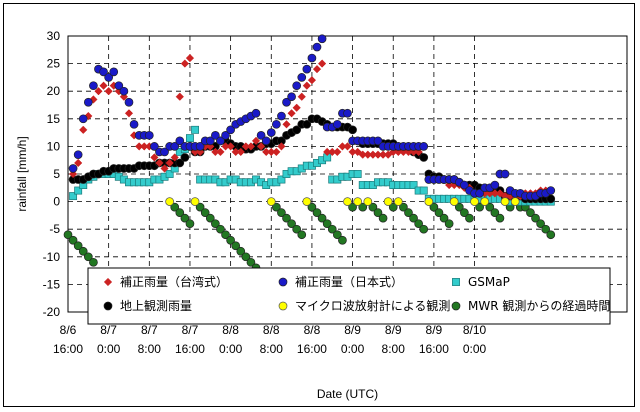 The width and height of the screenshot is (640, 412). I want to click on legend-label: GSMaP, so click(489, 282).